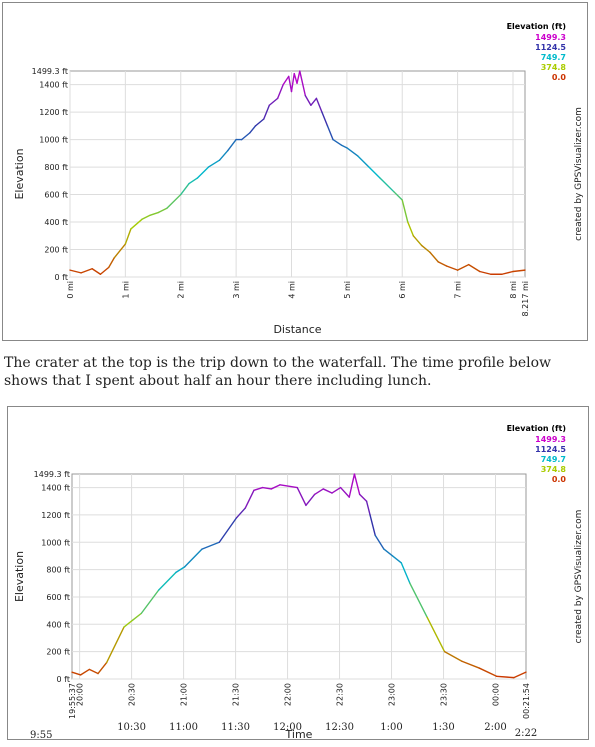  I want to click on x-tick-label: 7 mi, so click(458, 290).